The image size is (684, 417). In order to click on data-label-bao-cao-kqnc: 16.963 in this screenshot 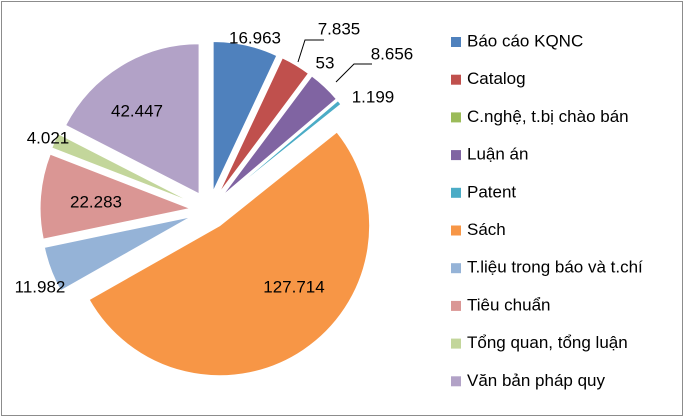, I will do `click(255, 37)`.